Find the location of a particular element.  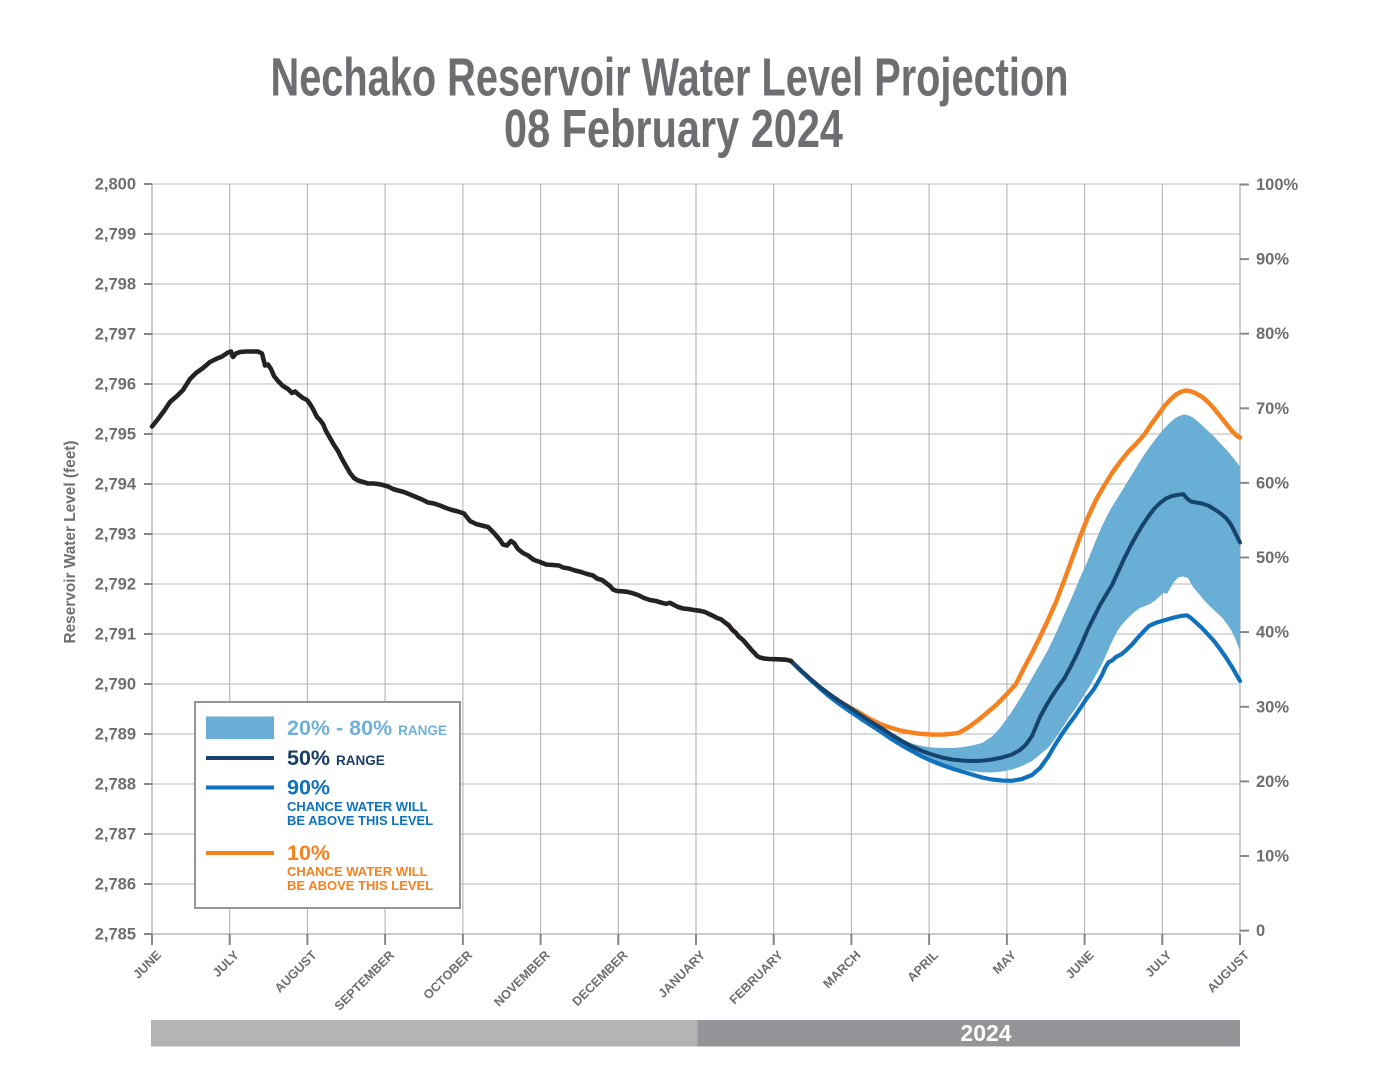

svg-text: 0 is located at coordinates (1260, 931).